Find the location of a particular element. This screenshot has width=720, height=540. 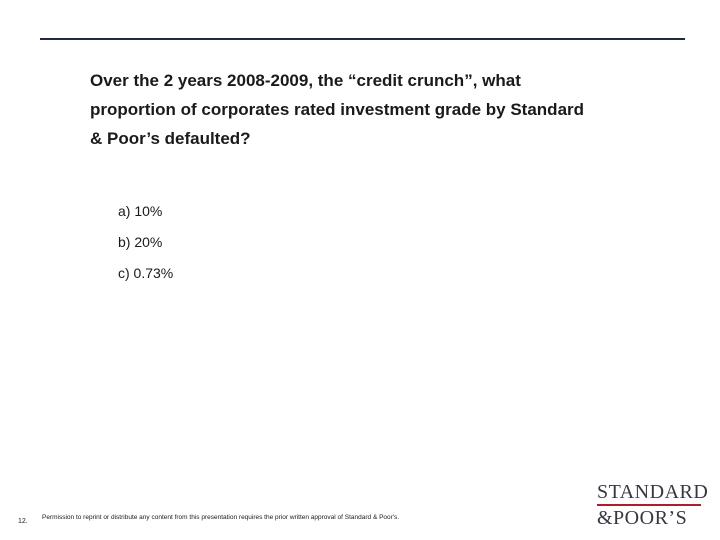

option: a) 10% is located at coordinates (140, 211).